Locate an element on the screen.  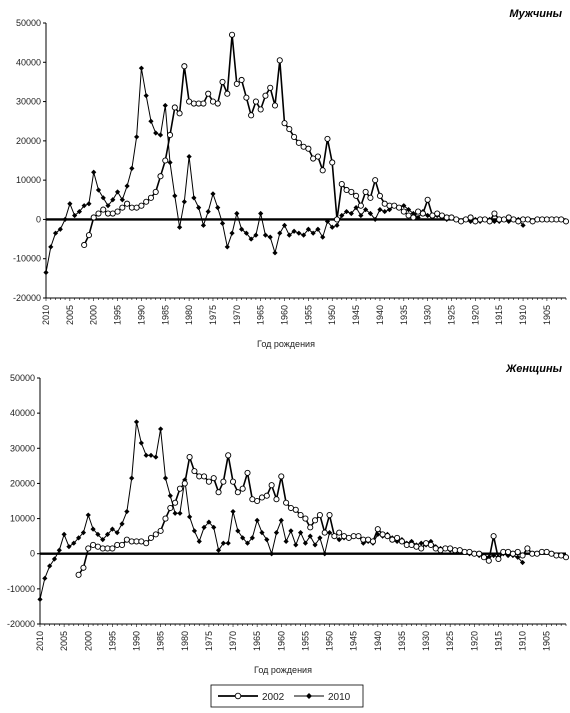
x-tick-label: 1940 is located at coordinates (380, 315).